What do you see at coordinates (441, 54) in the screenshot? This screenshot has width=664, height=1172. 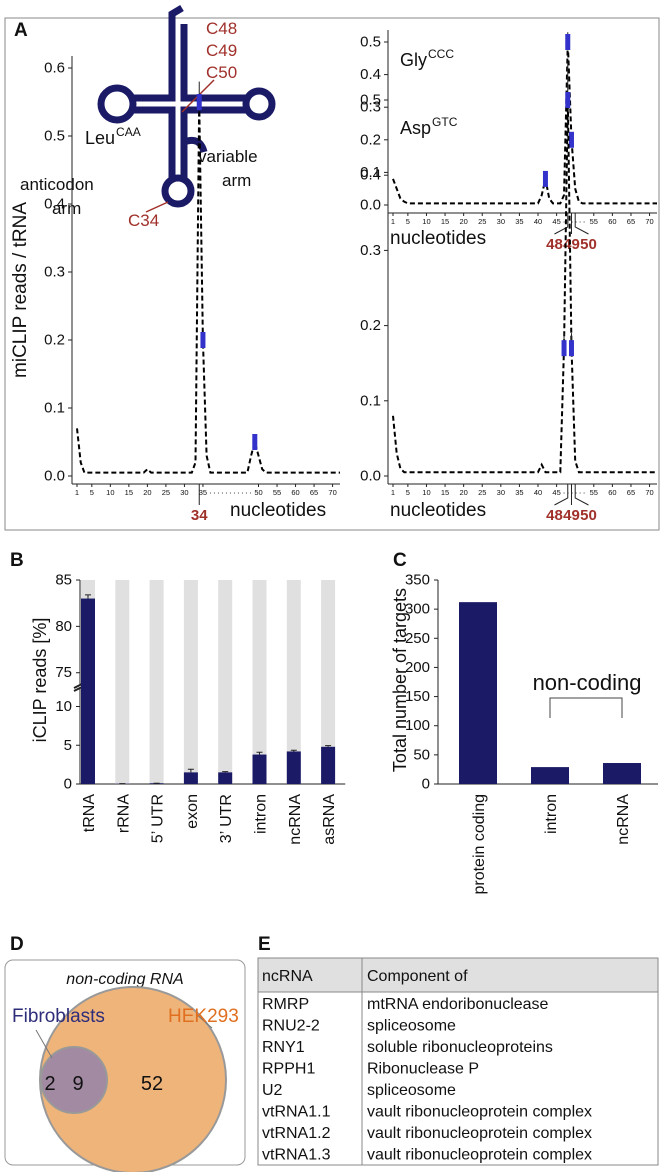 I see `chart-title-sup: CCC` at bounding box center [441, 54].